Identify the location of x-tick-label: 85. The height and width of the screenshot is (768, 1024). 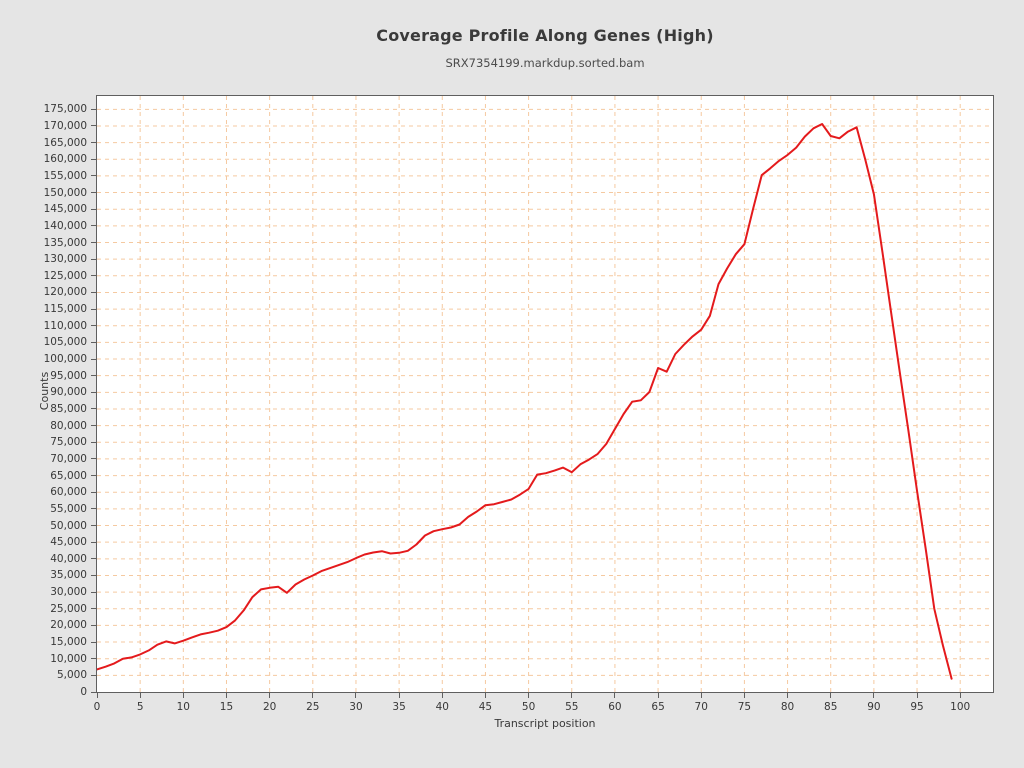
(831, 707).